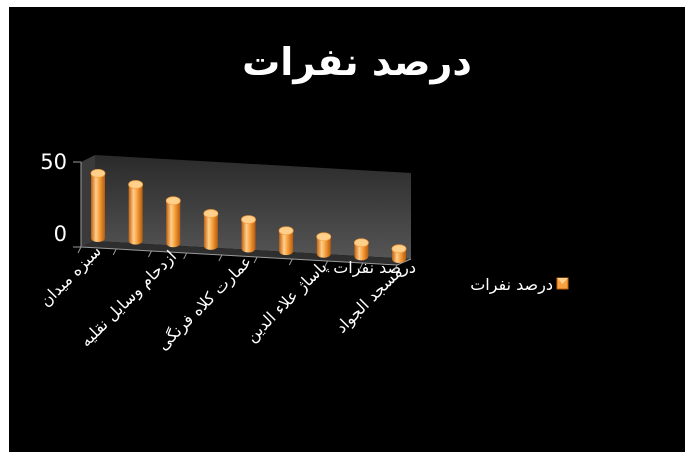  What do you see at coordinates (404, 262) in the screenshot?
I see `depth-axis-line` at bounding box center [404, 262].